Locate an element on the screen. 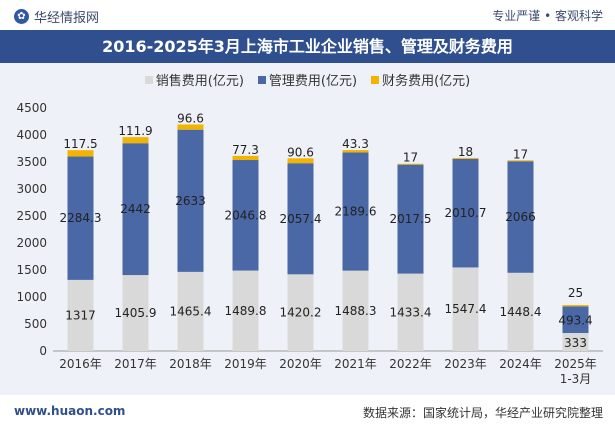 Image resolution: width=615 pixels, height=427 pixels. data-label-0-3: 1489.8 is located at coordinates (246, 311).